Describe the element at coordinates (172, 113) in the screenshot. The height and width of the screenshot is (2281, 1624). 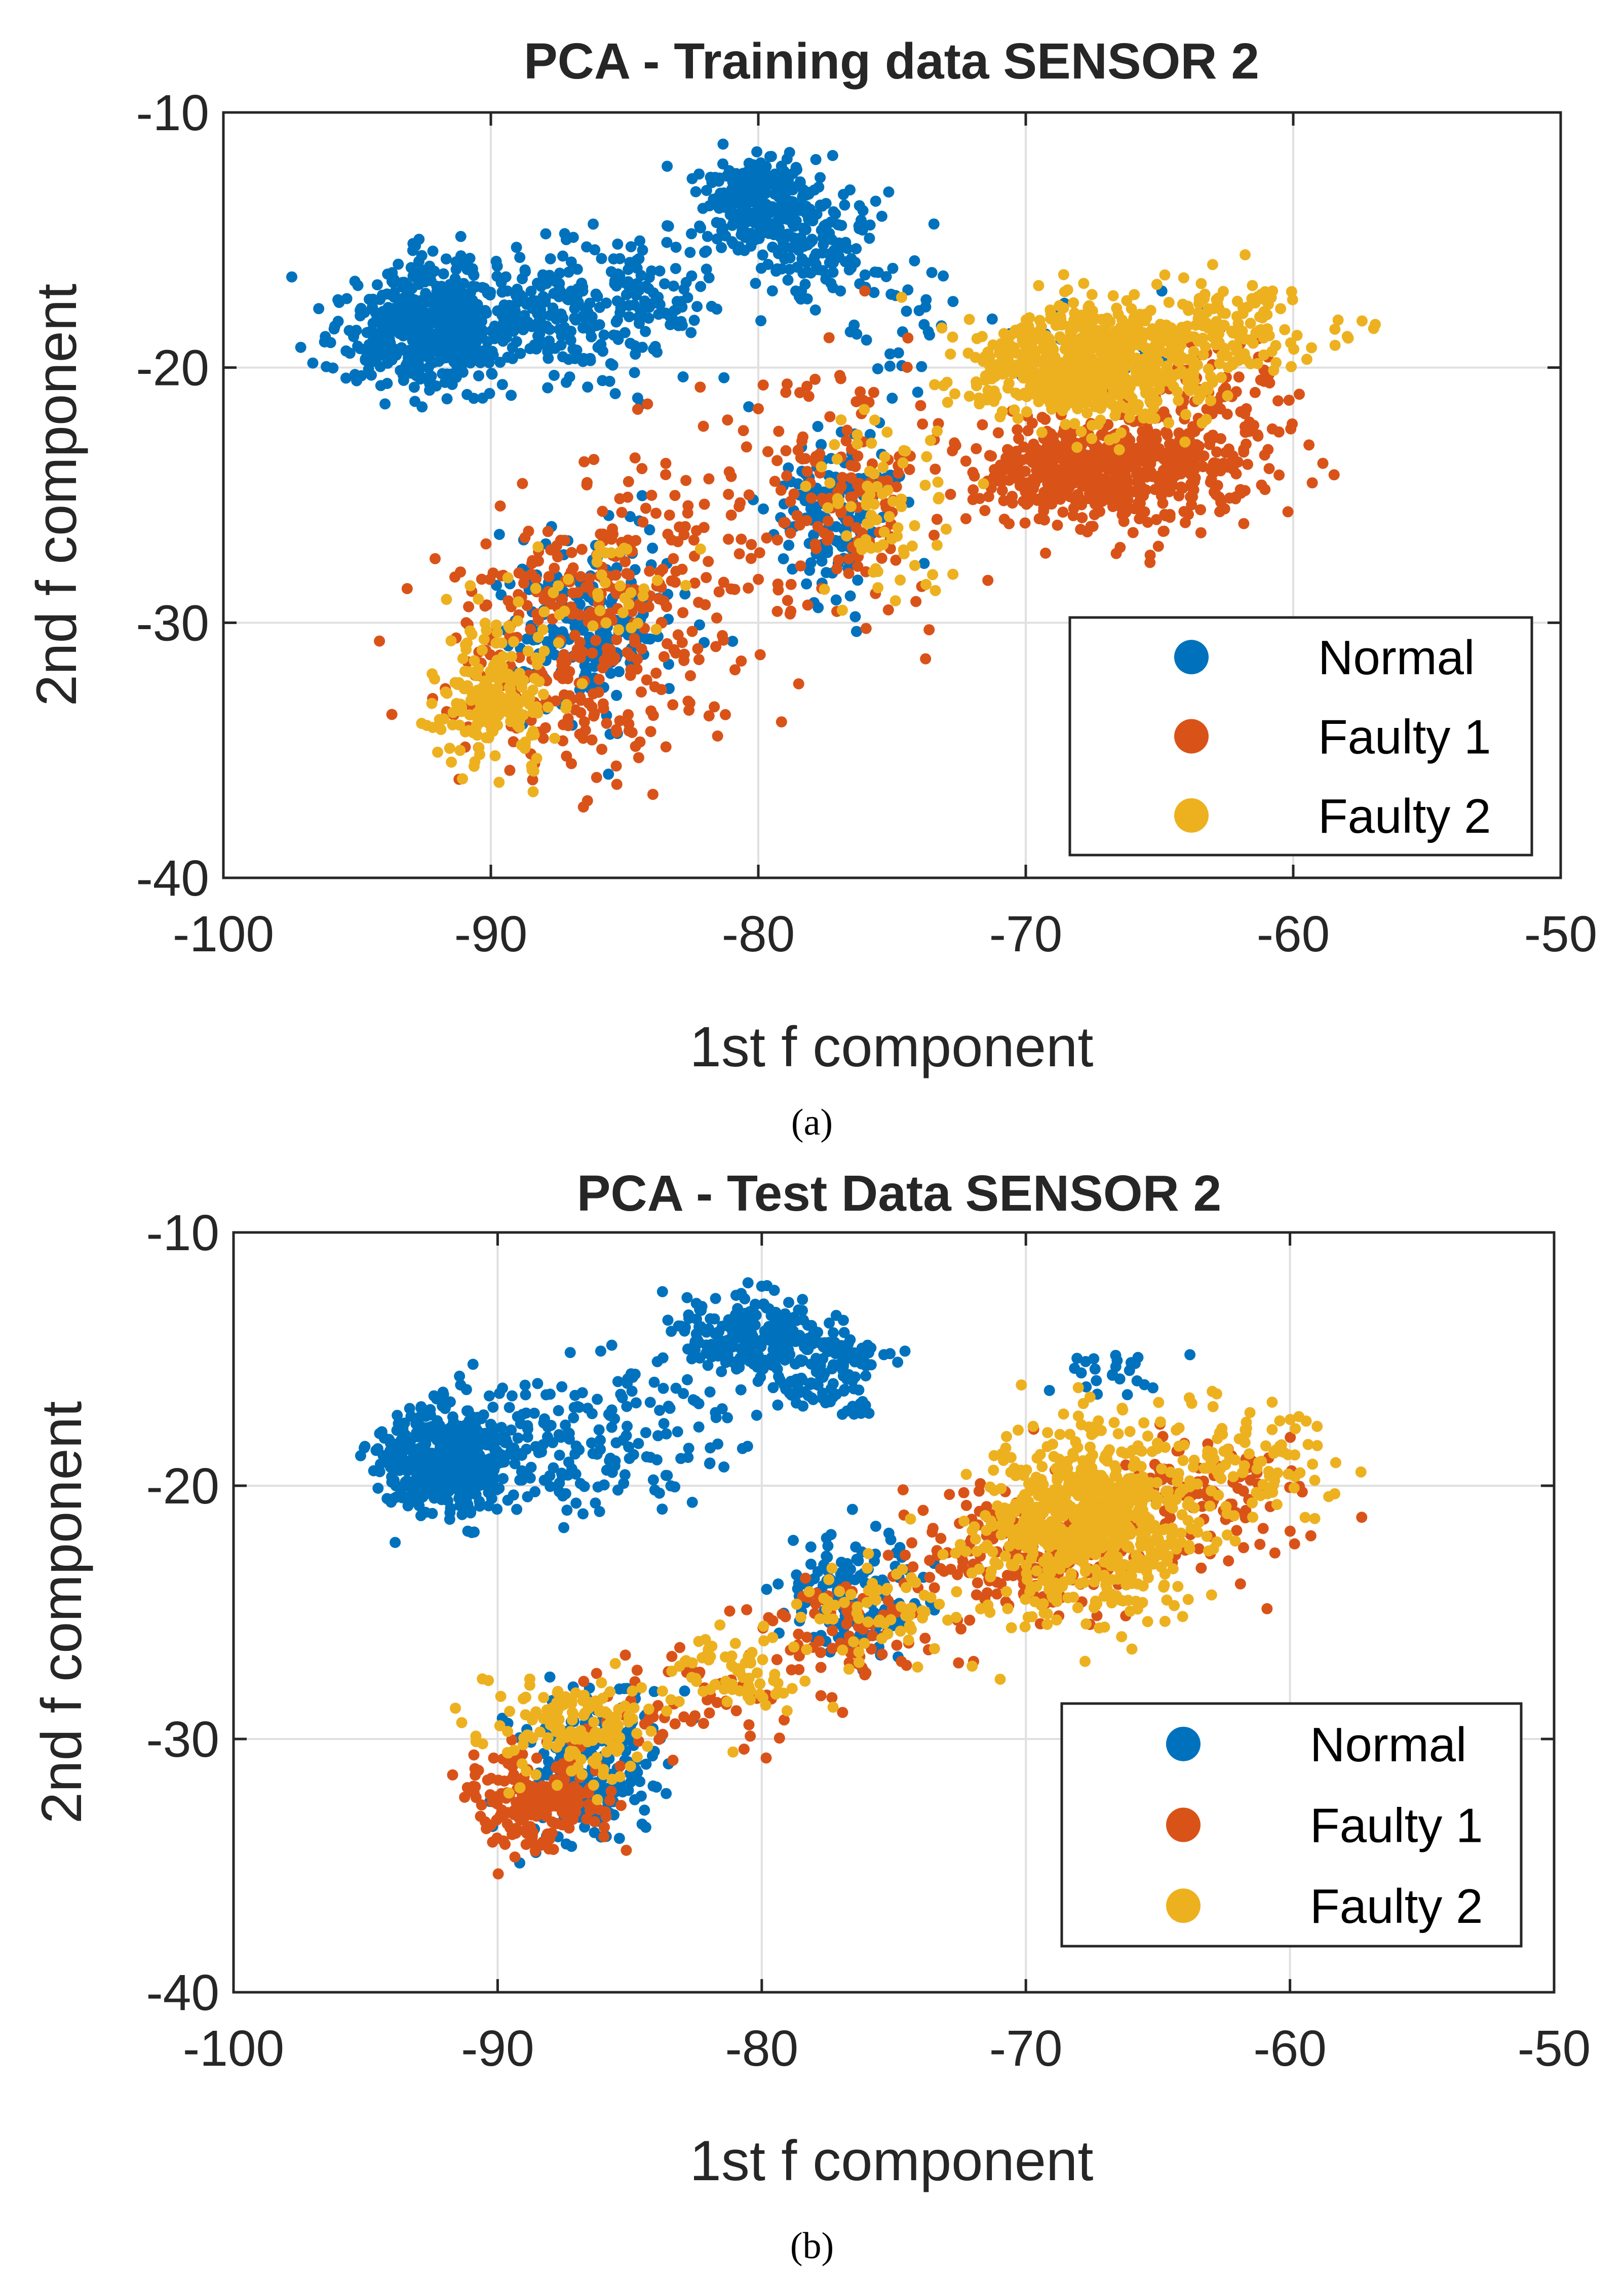
I see `y-tick-label: -10` at that location.